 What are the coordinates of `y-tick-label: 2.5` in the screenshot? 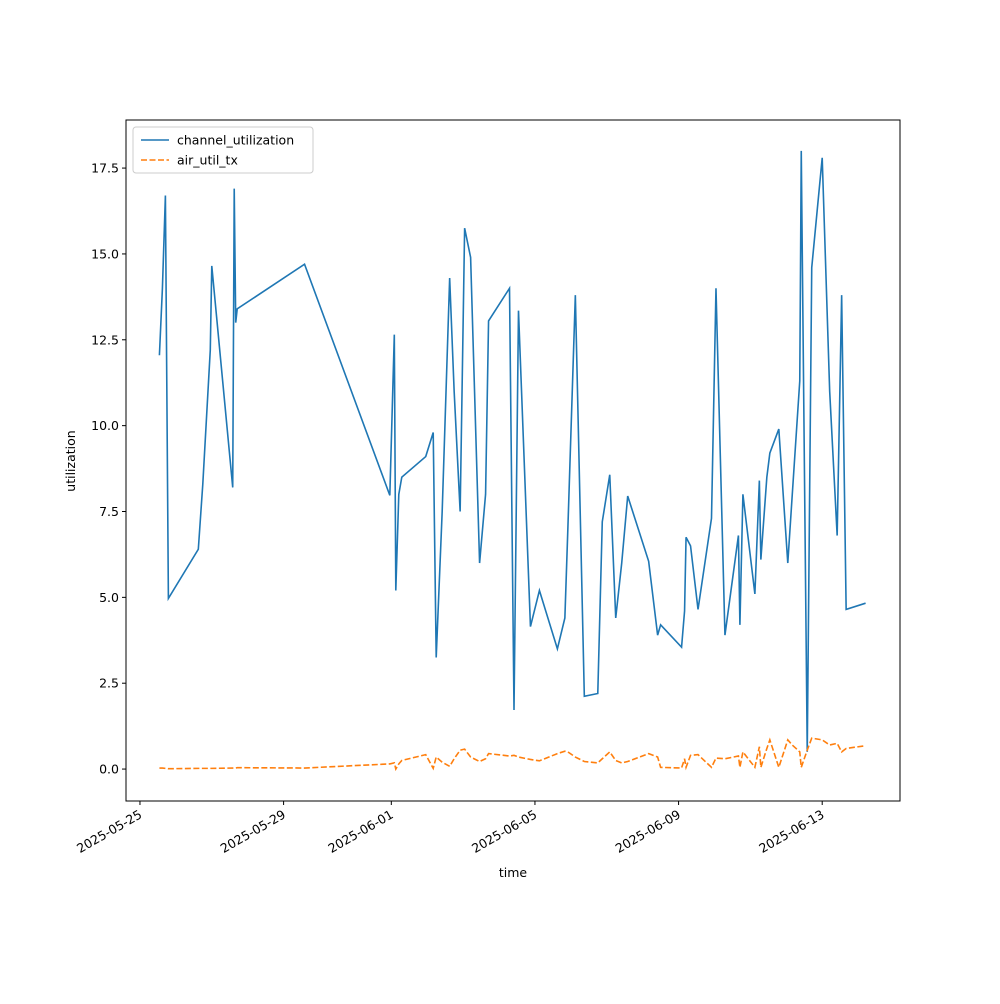 It's located at (109, 683).